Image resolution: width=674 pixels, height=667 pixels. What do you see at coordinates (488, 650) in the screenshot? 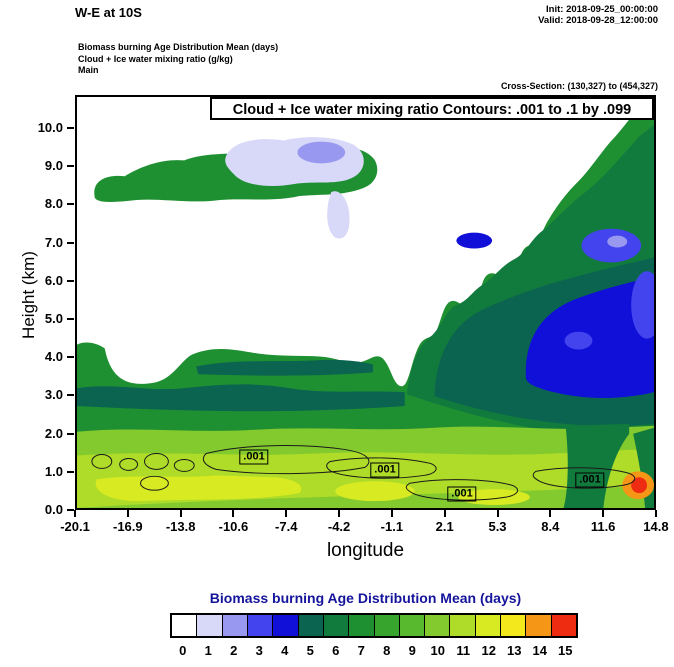
I see `colorbar-tick-label: 12` at bounding box center [488, 650].